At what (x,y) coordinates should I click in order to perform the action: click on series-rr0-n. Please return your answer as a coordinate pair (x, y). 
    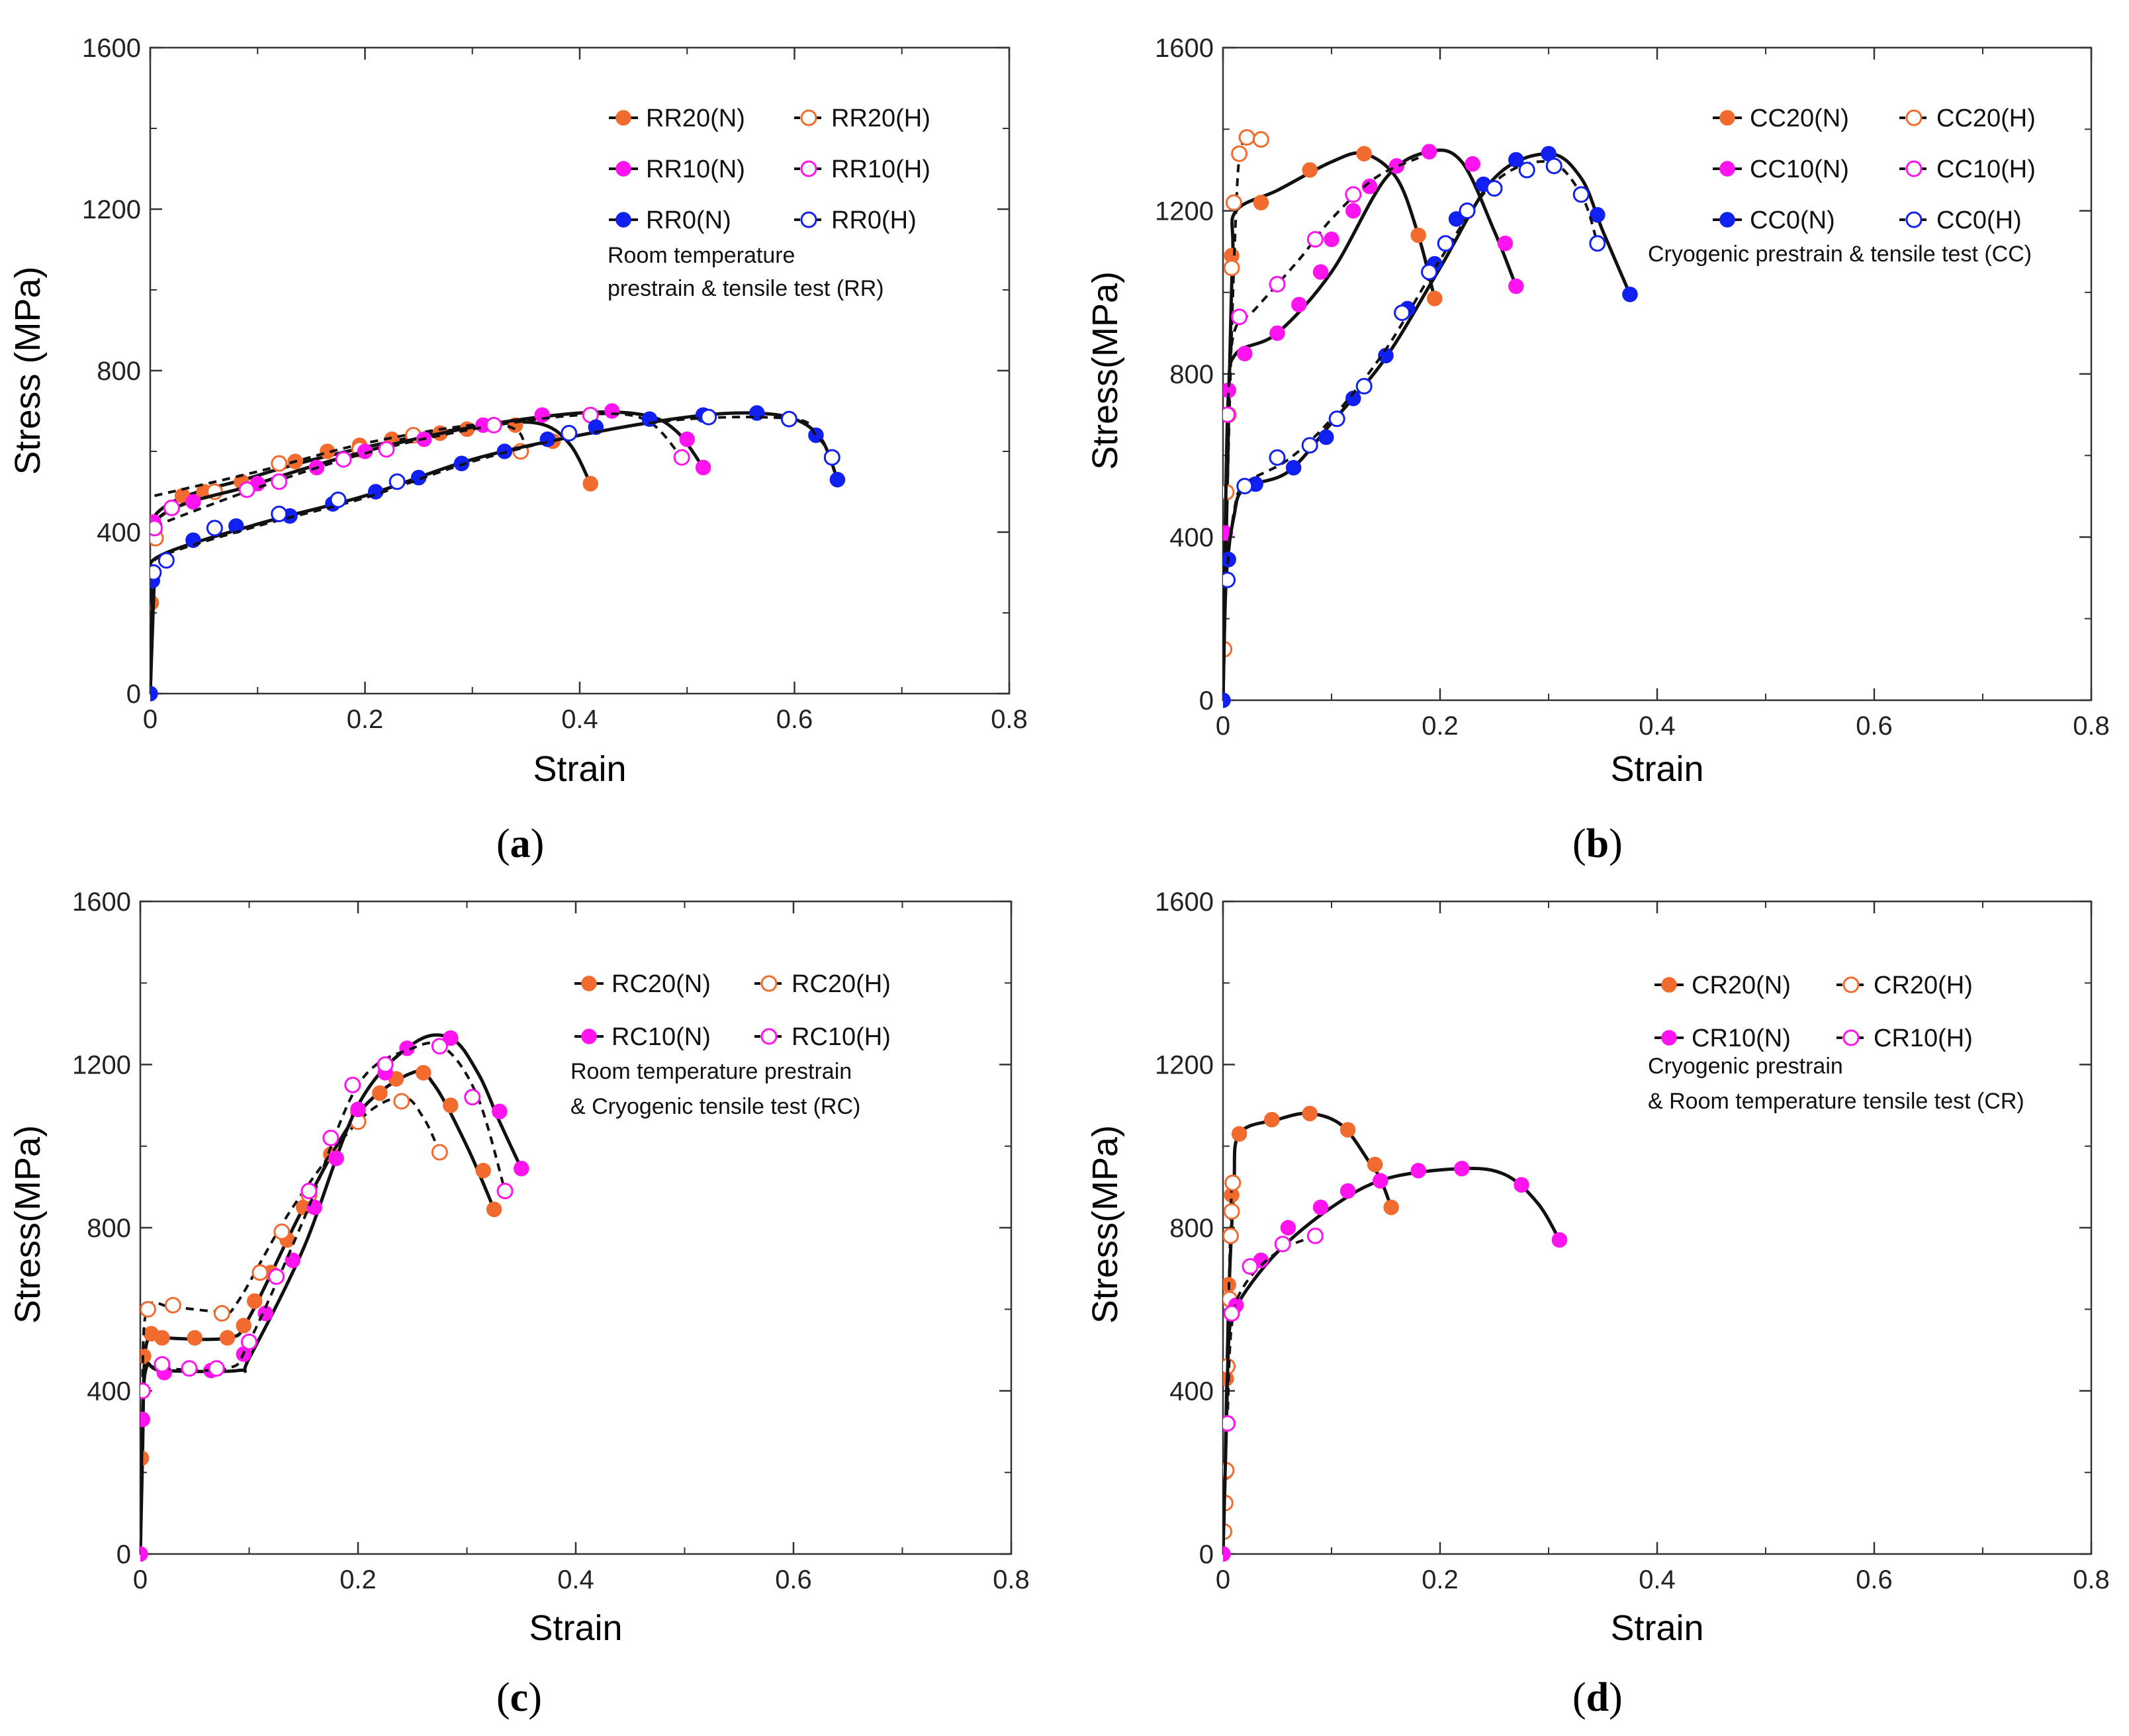
    Looking at the image, I should click on (498, 553).